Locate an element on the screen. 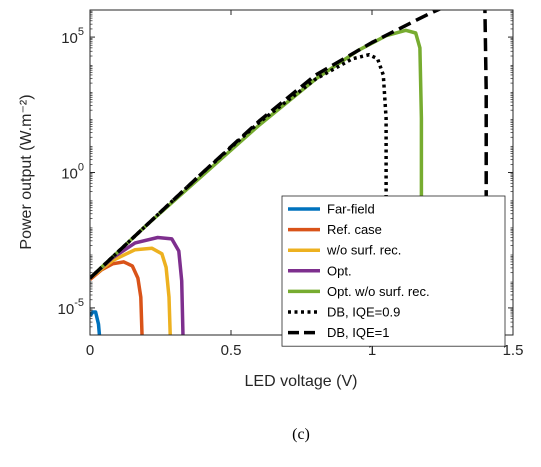  legend-label-5: Opt. w/o surf. rec. is located at coordinates (378, 291).